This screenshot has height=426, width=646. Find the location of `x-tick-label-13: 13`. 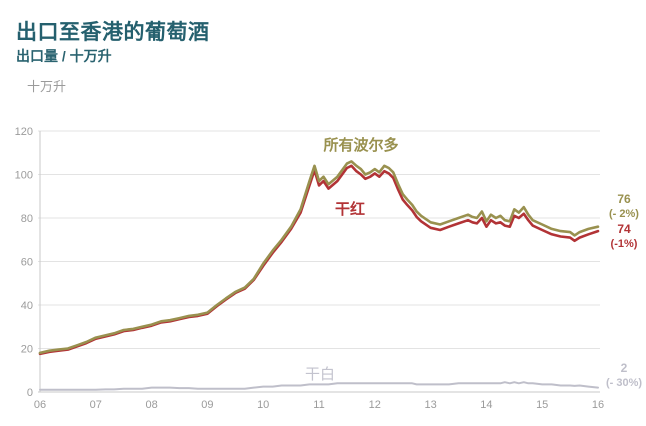

x-tick-label-13: 13 is located at coordinates (430, 405).